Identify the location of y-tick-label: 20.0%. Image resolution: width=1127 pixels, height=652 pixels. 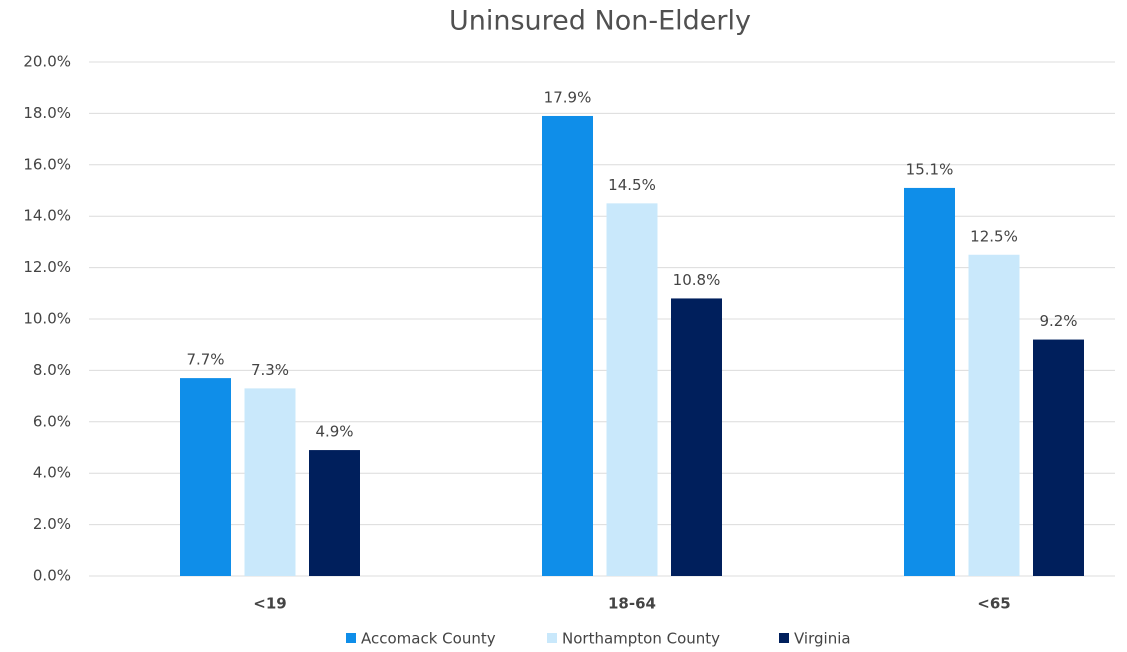
(47, 62).